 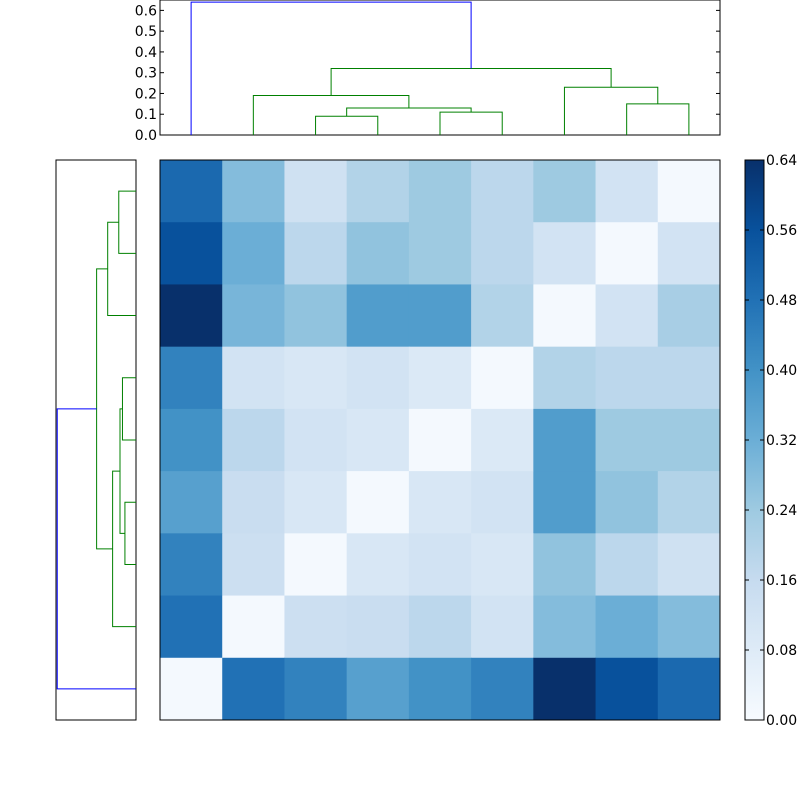 I want to click on heatmap-cell-r5-c3, so click(x=378, y=502).